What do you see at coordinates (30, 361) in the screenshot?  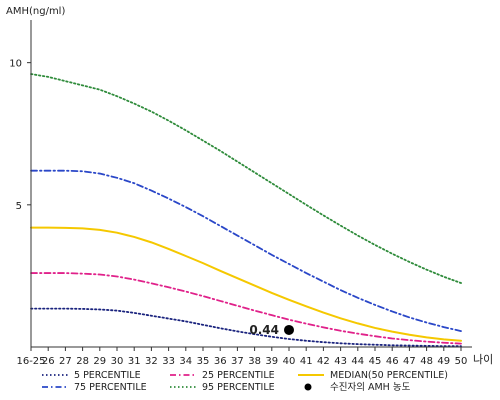 I see `x-tick-label: 16-25` at bounding box center [30, 361].